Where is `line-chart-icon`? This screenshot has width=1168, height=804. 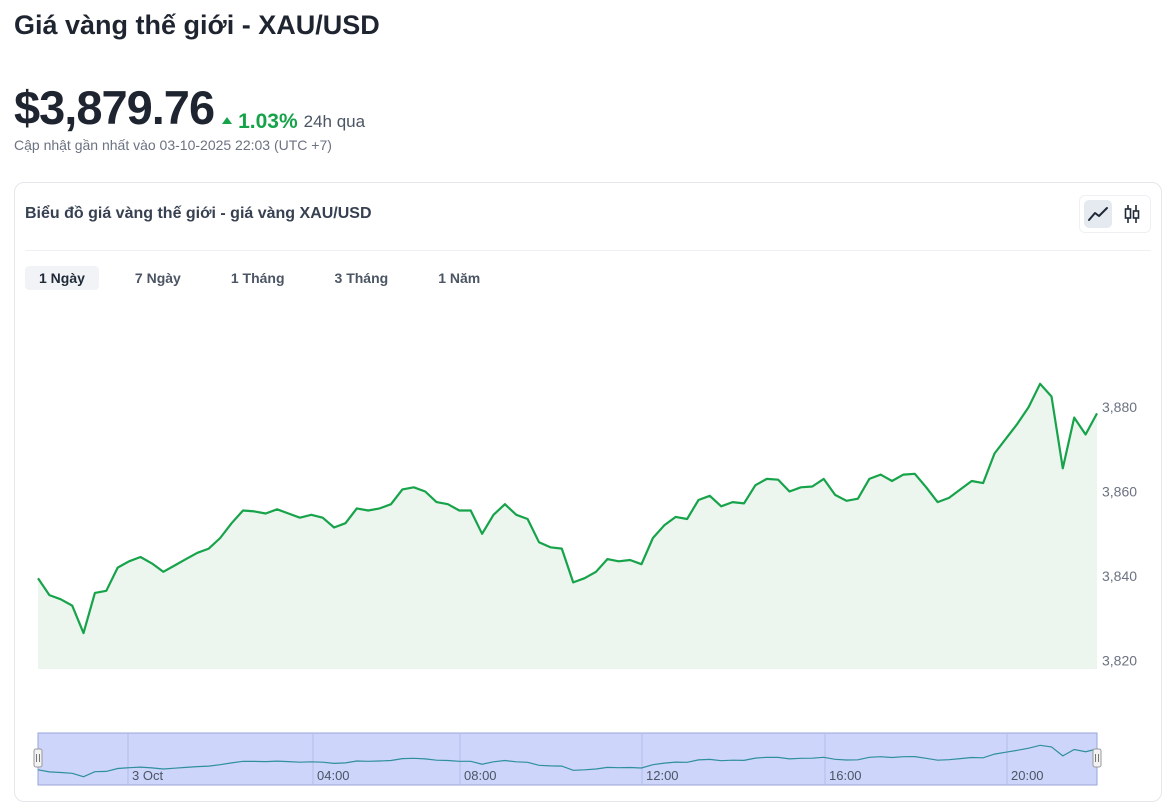 line-chart-icon is located at coordinates (1098, 214).